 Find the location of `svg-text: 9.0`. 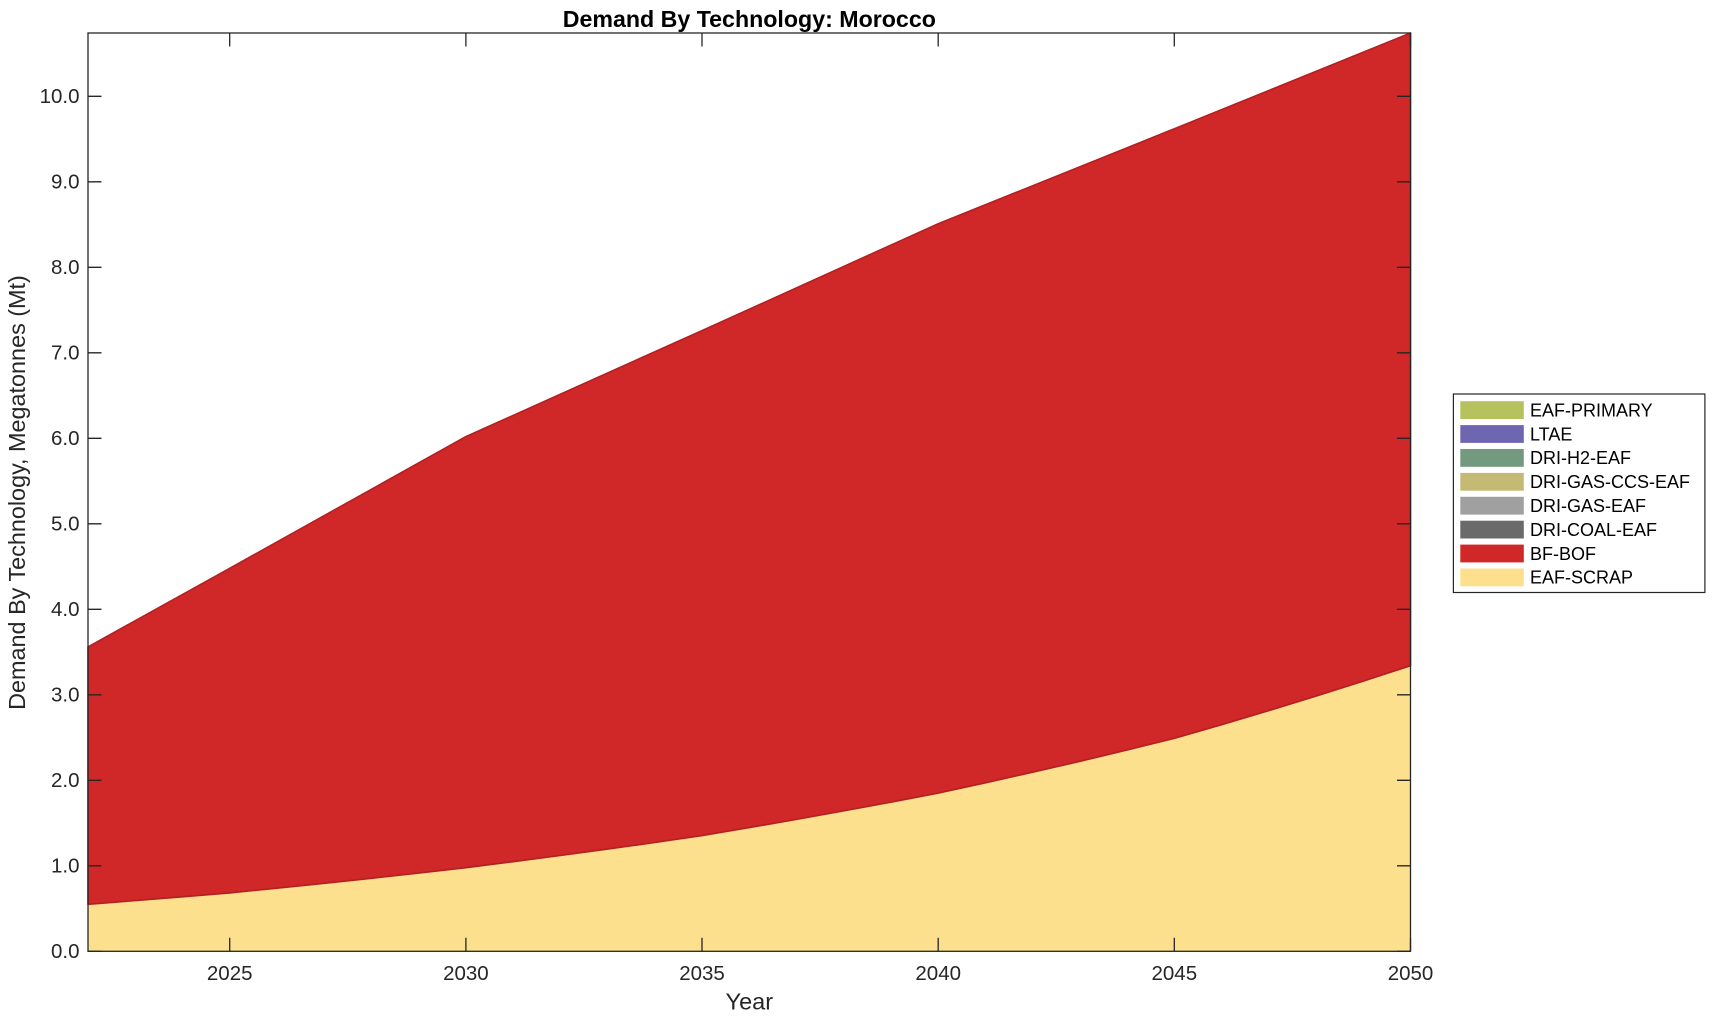

svg-text: 9.0 is located at coordinates (65, 182).